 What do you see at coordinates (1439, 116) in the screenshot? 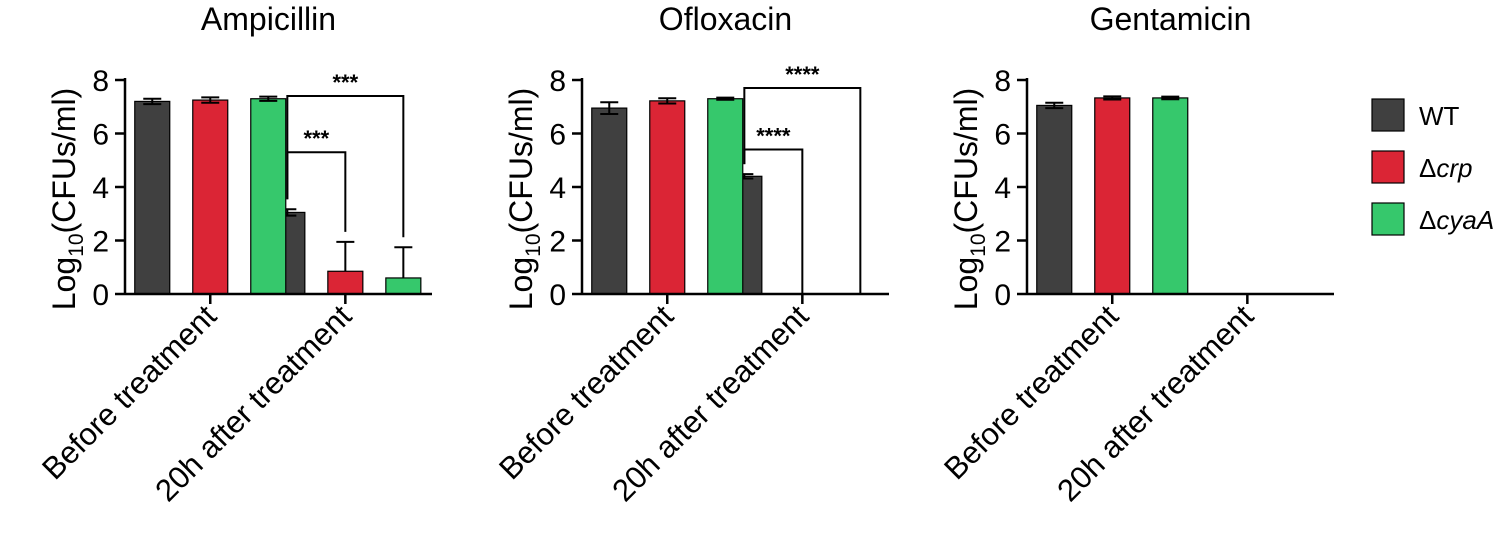
I see `legend-label: WT` at bounding box center [1439, 116].